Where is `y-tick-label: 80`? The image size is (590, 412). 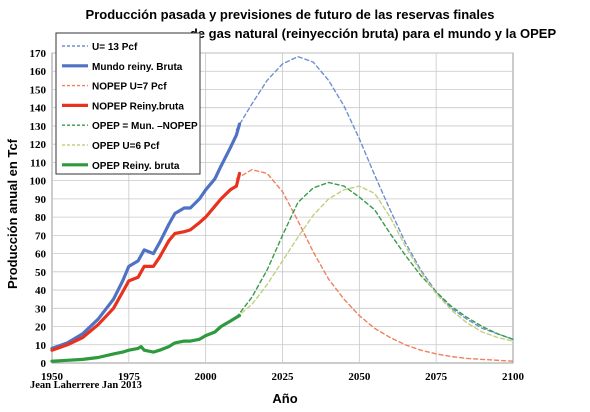 y-tick-label: 80 is located at coordinates (41, 218).